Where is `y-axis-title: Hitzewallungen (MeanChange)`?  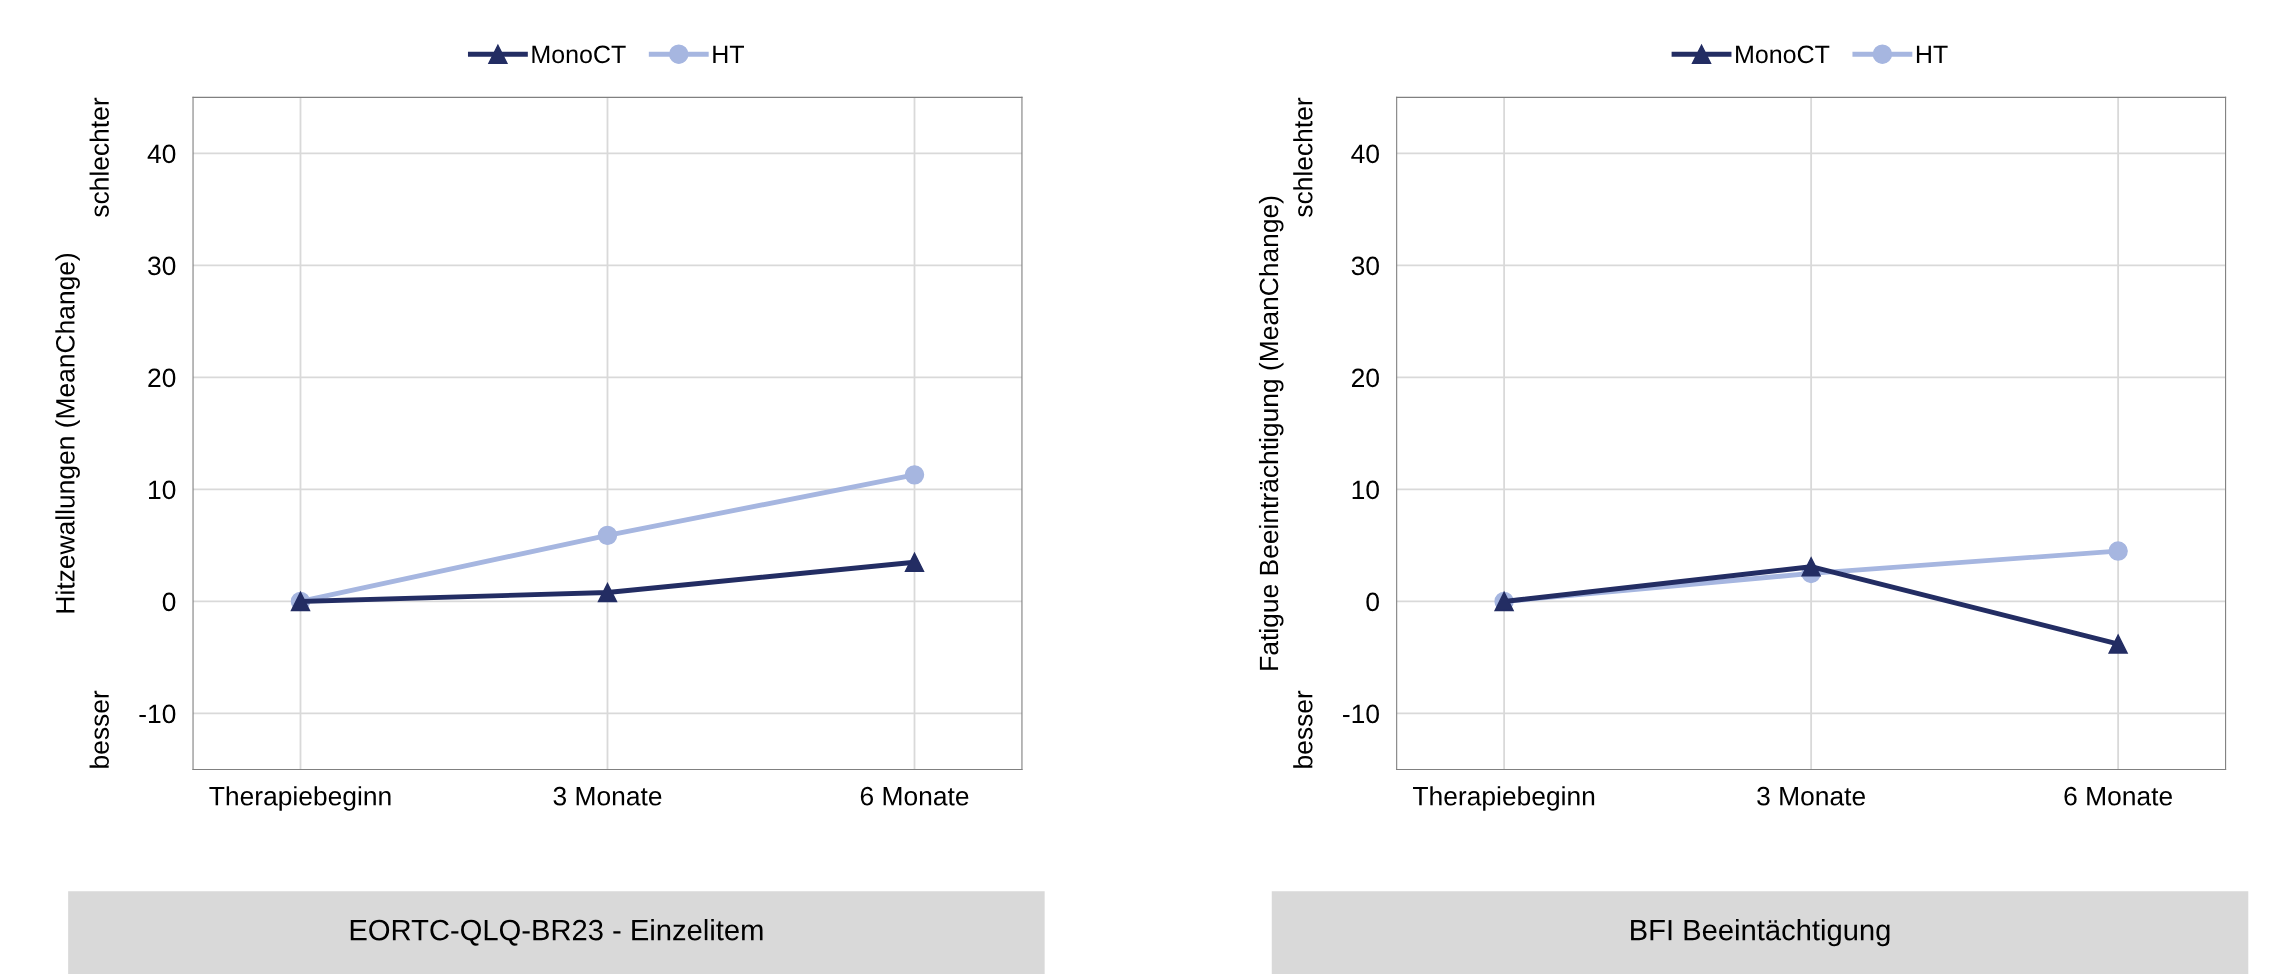 y-axis-title: Hitzewallungen (MeanChange) is located at coordinates (67, 433).